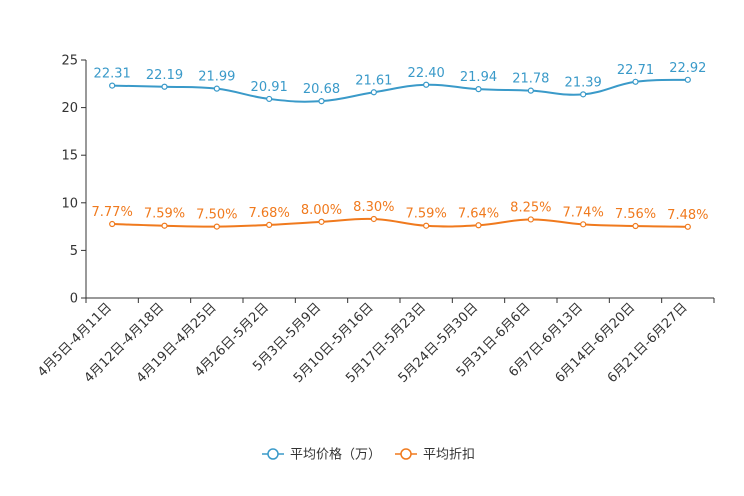  I want to click on legend: 平均价格（万） 平均折扣, so click(368, 455).